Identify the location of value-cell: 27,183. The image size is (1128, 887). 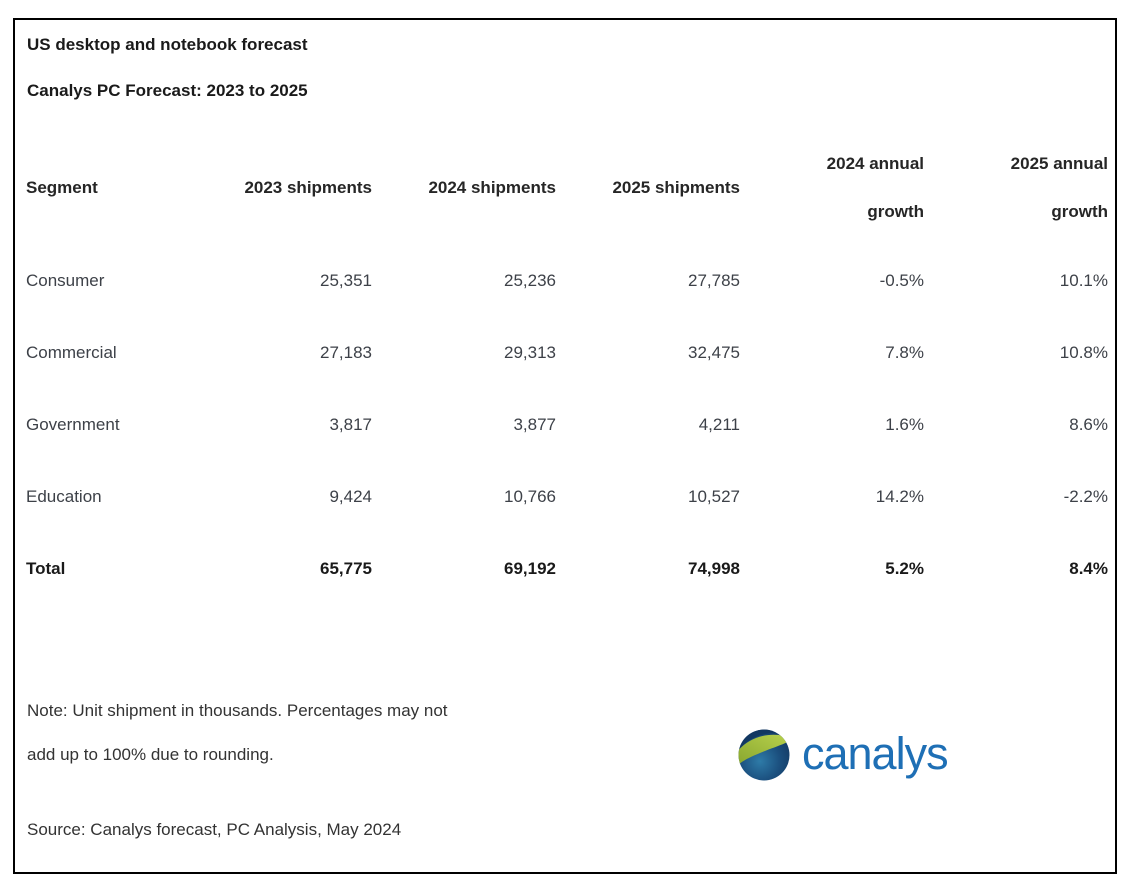
(346, 352).